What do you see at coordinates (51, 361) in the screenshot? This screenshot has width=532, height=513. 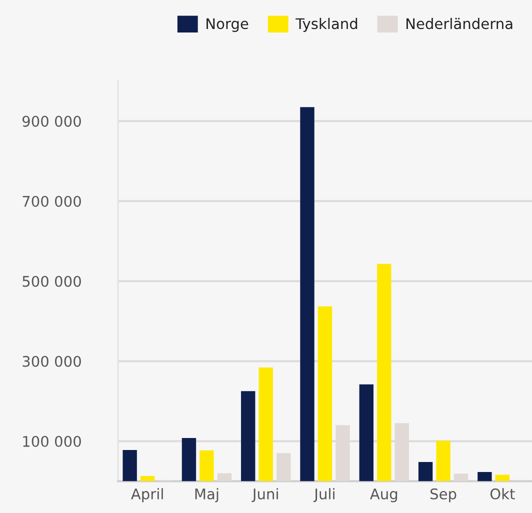 I see `y-tick-label: 300 000` at bounding box center [51, 361].